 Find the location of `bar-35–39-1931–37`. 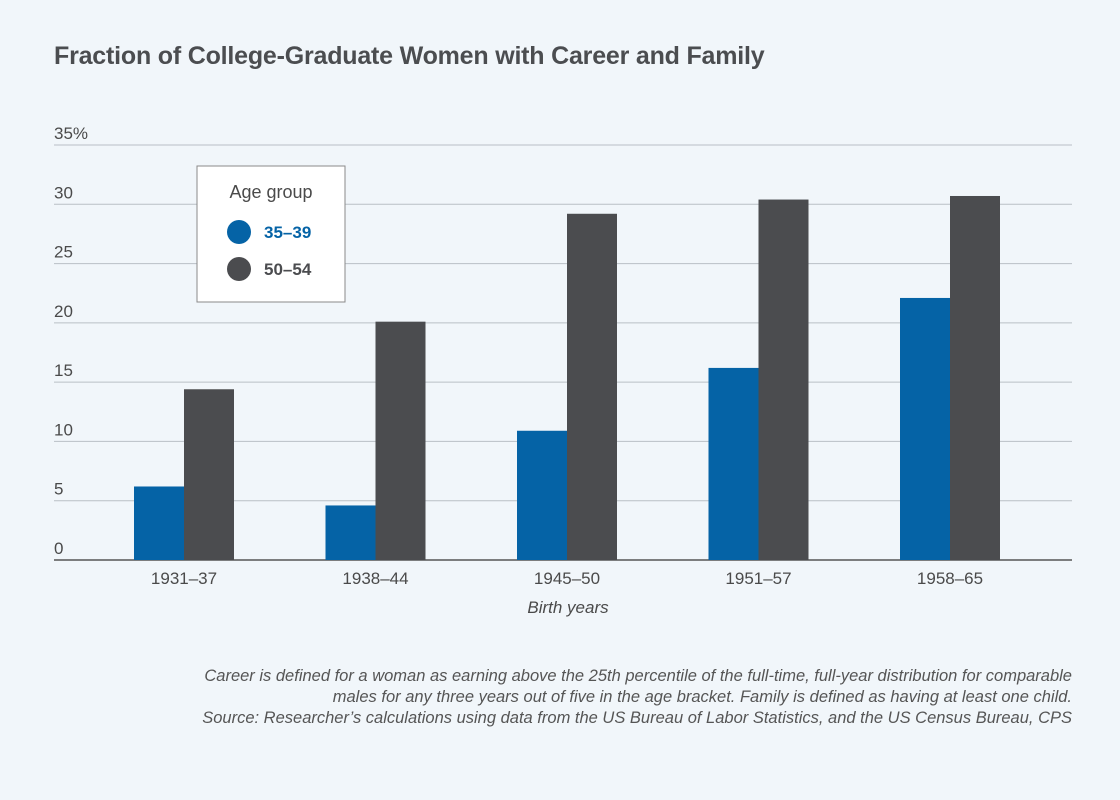

bar-35–39-1931–37 is located at coordinates (159, 523).